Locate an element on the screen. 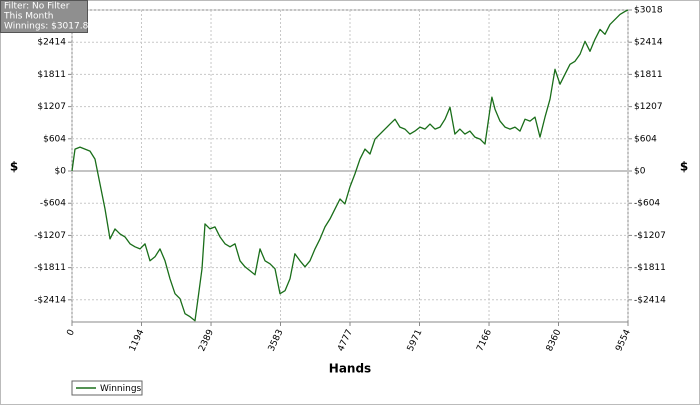 This screenshot has height=405, width=700. y2-tick-label: $604 is located at coordinates (645, 139).